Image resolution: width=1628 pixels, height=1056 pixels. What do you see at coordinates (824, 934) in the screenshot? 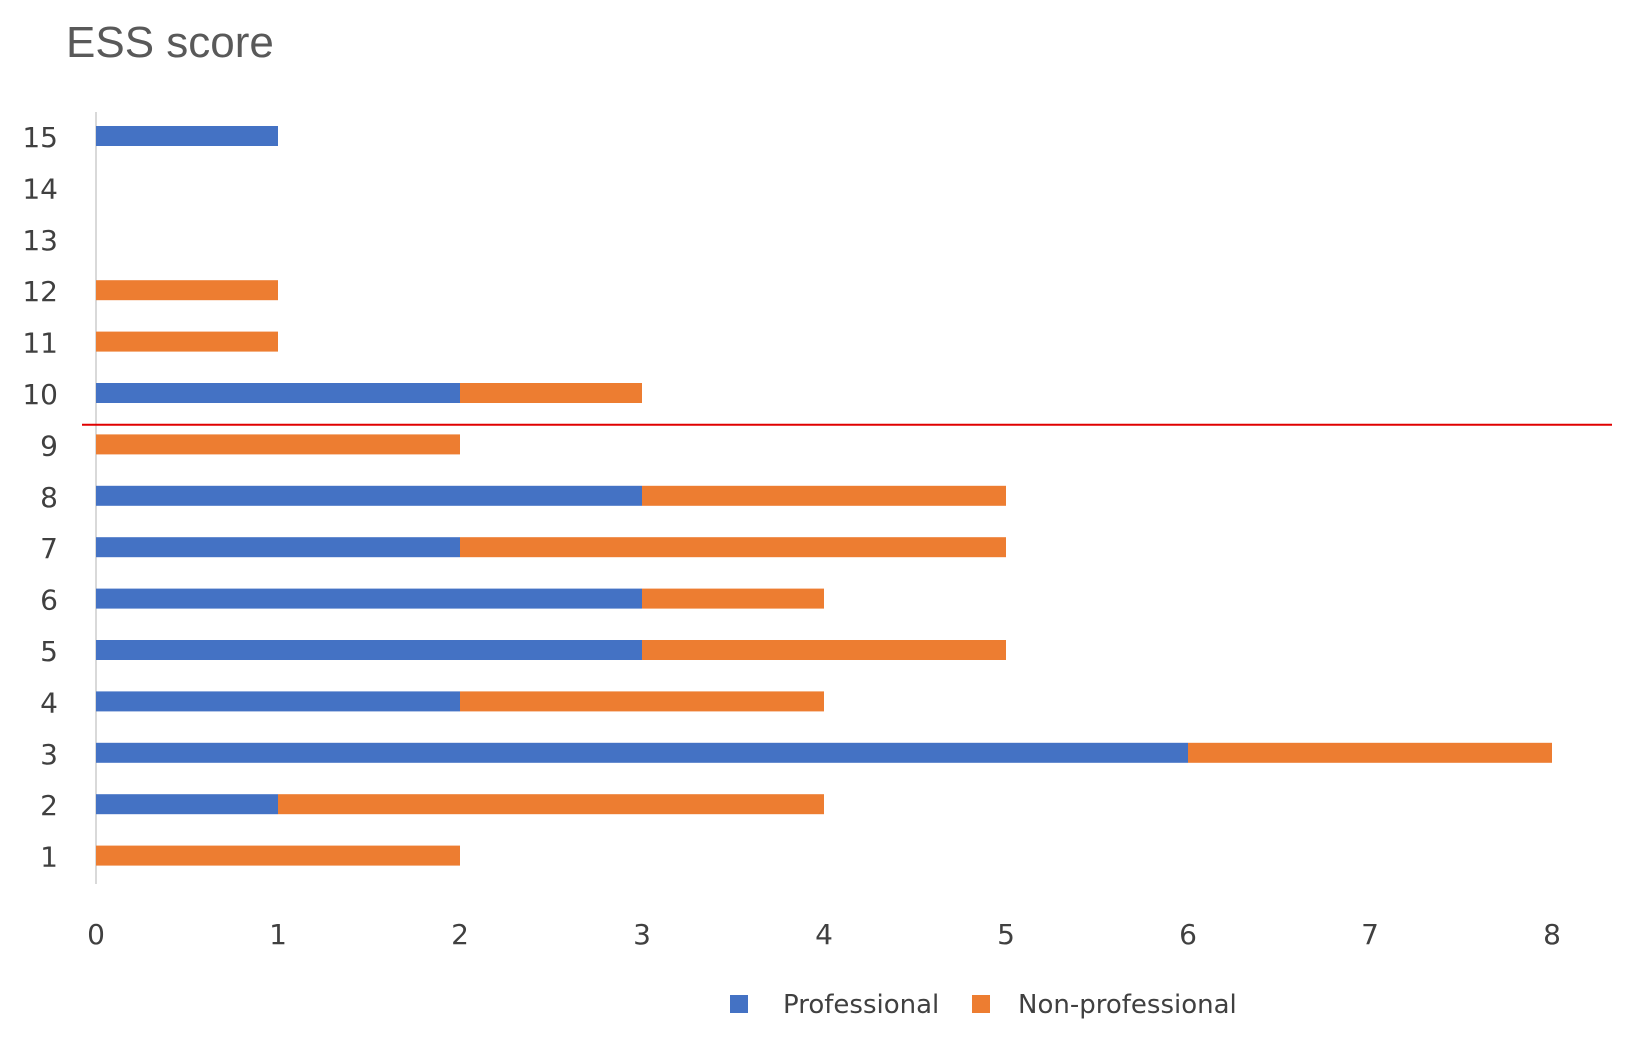
I see `x-tick-label-4: 4` at bounding box center [824, 934].